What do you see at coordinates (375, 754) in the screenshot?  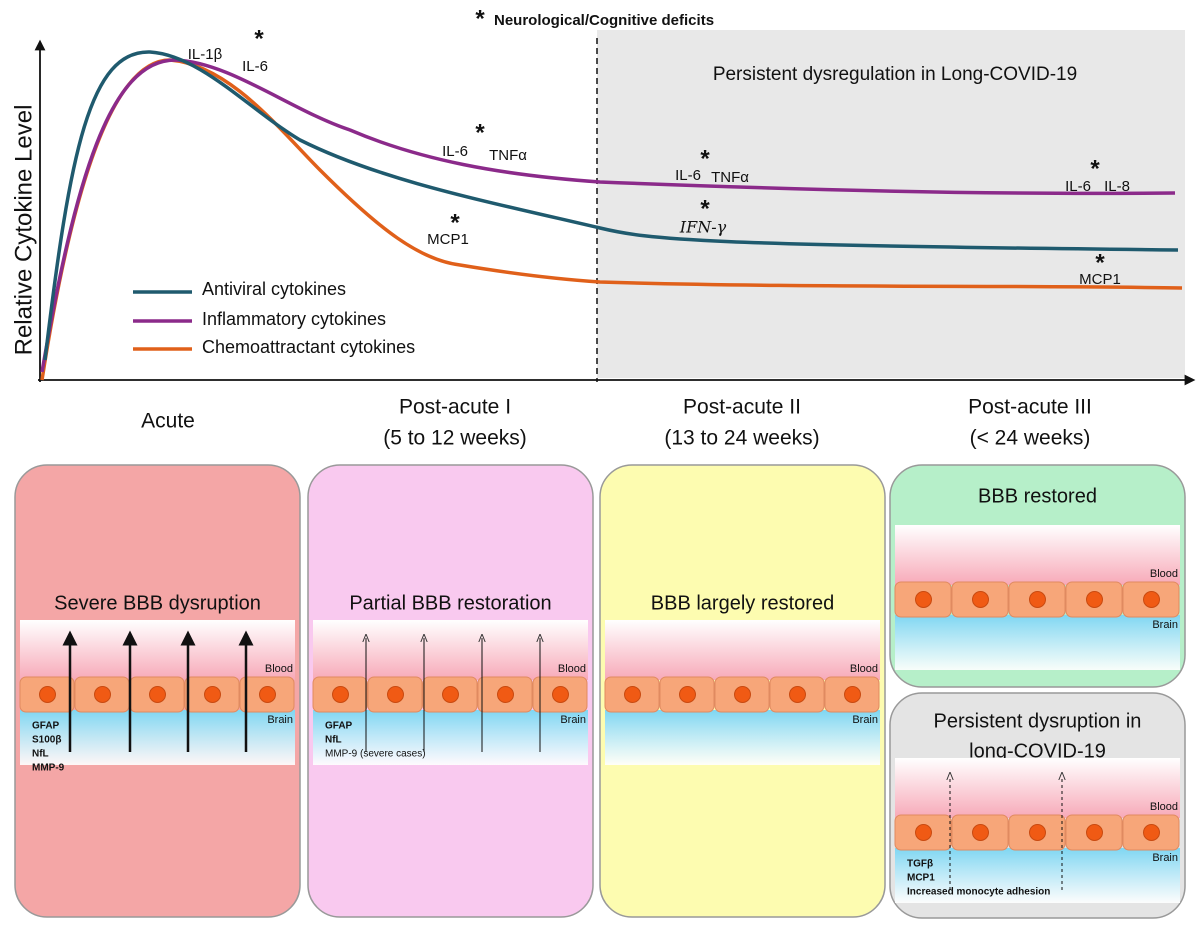 I see `biomarker: MMP-9 (severe cases)` at bounding box center [375, 754].